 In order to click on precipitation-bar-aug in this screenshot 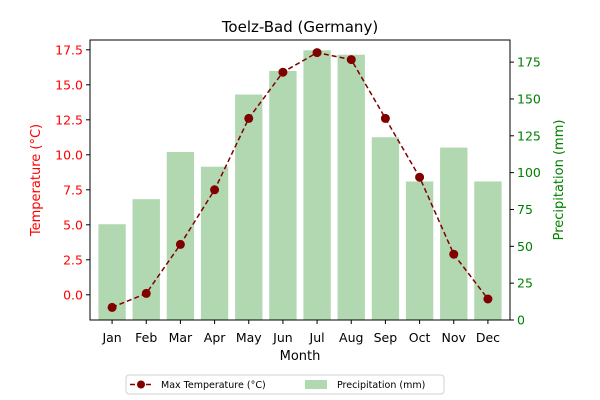, I will do `click(351, 187)`.